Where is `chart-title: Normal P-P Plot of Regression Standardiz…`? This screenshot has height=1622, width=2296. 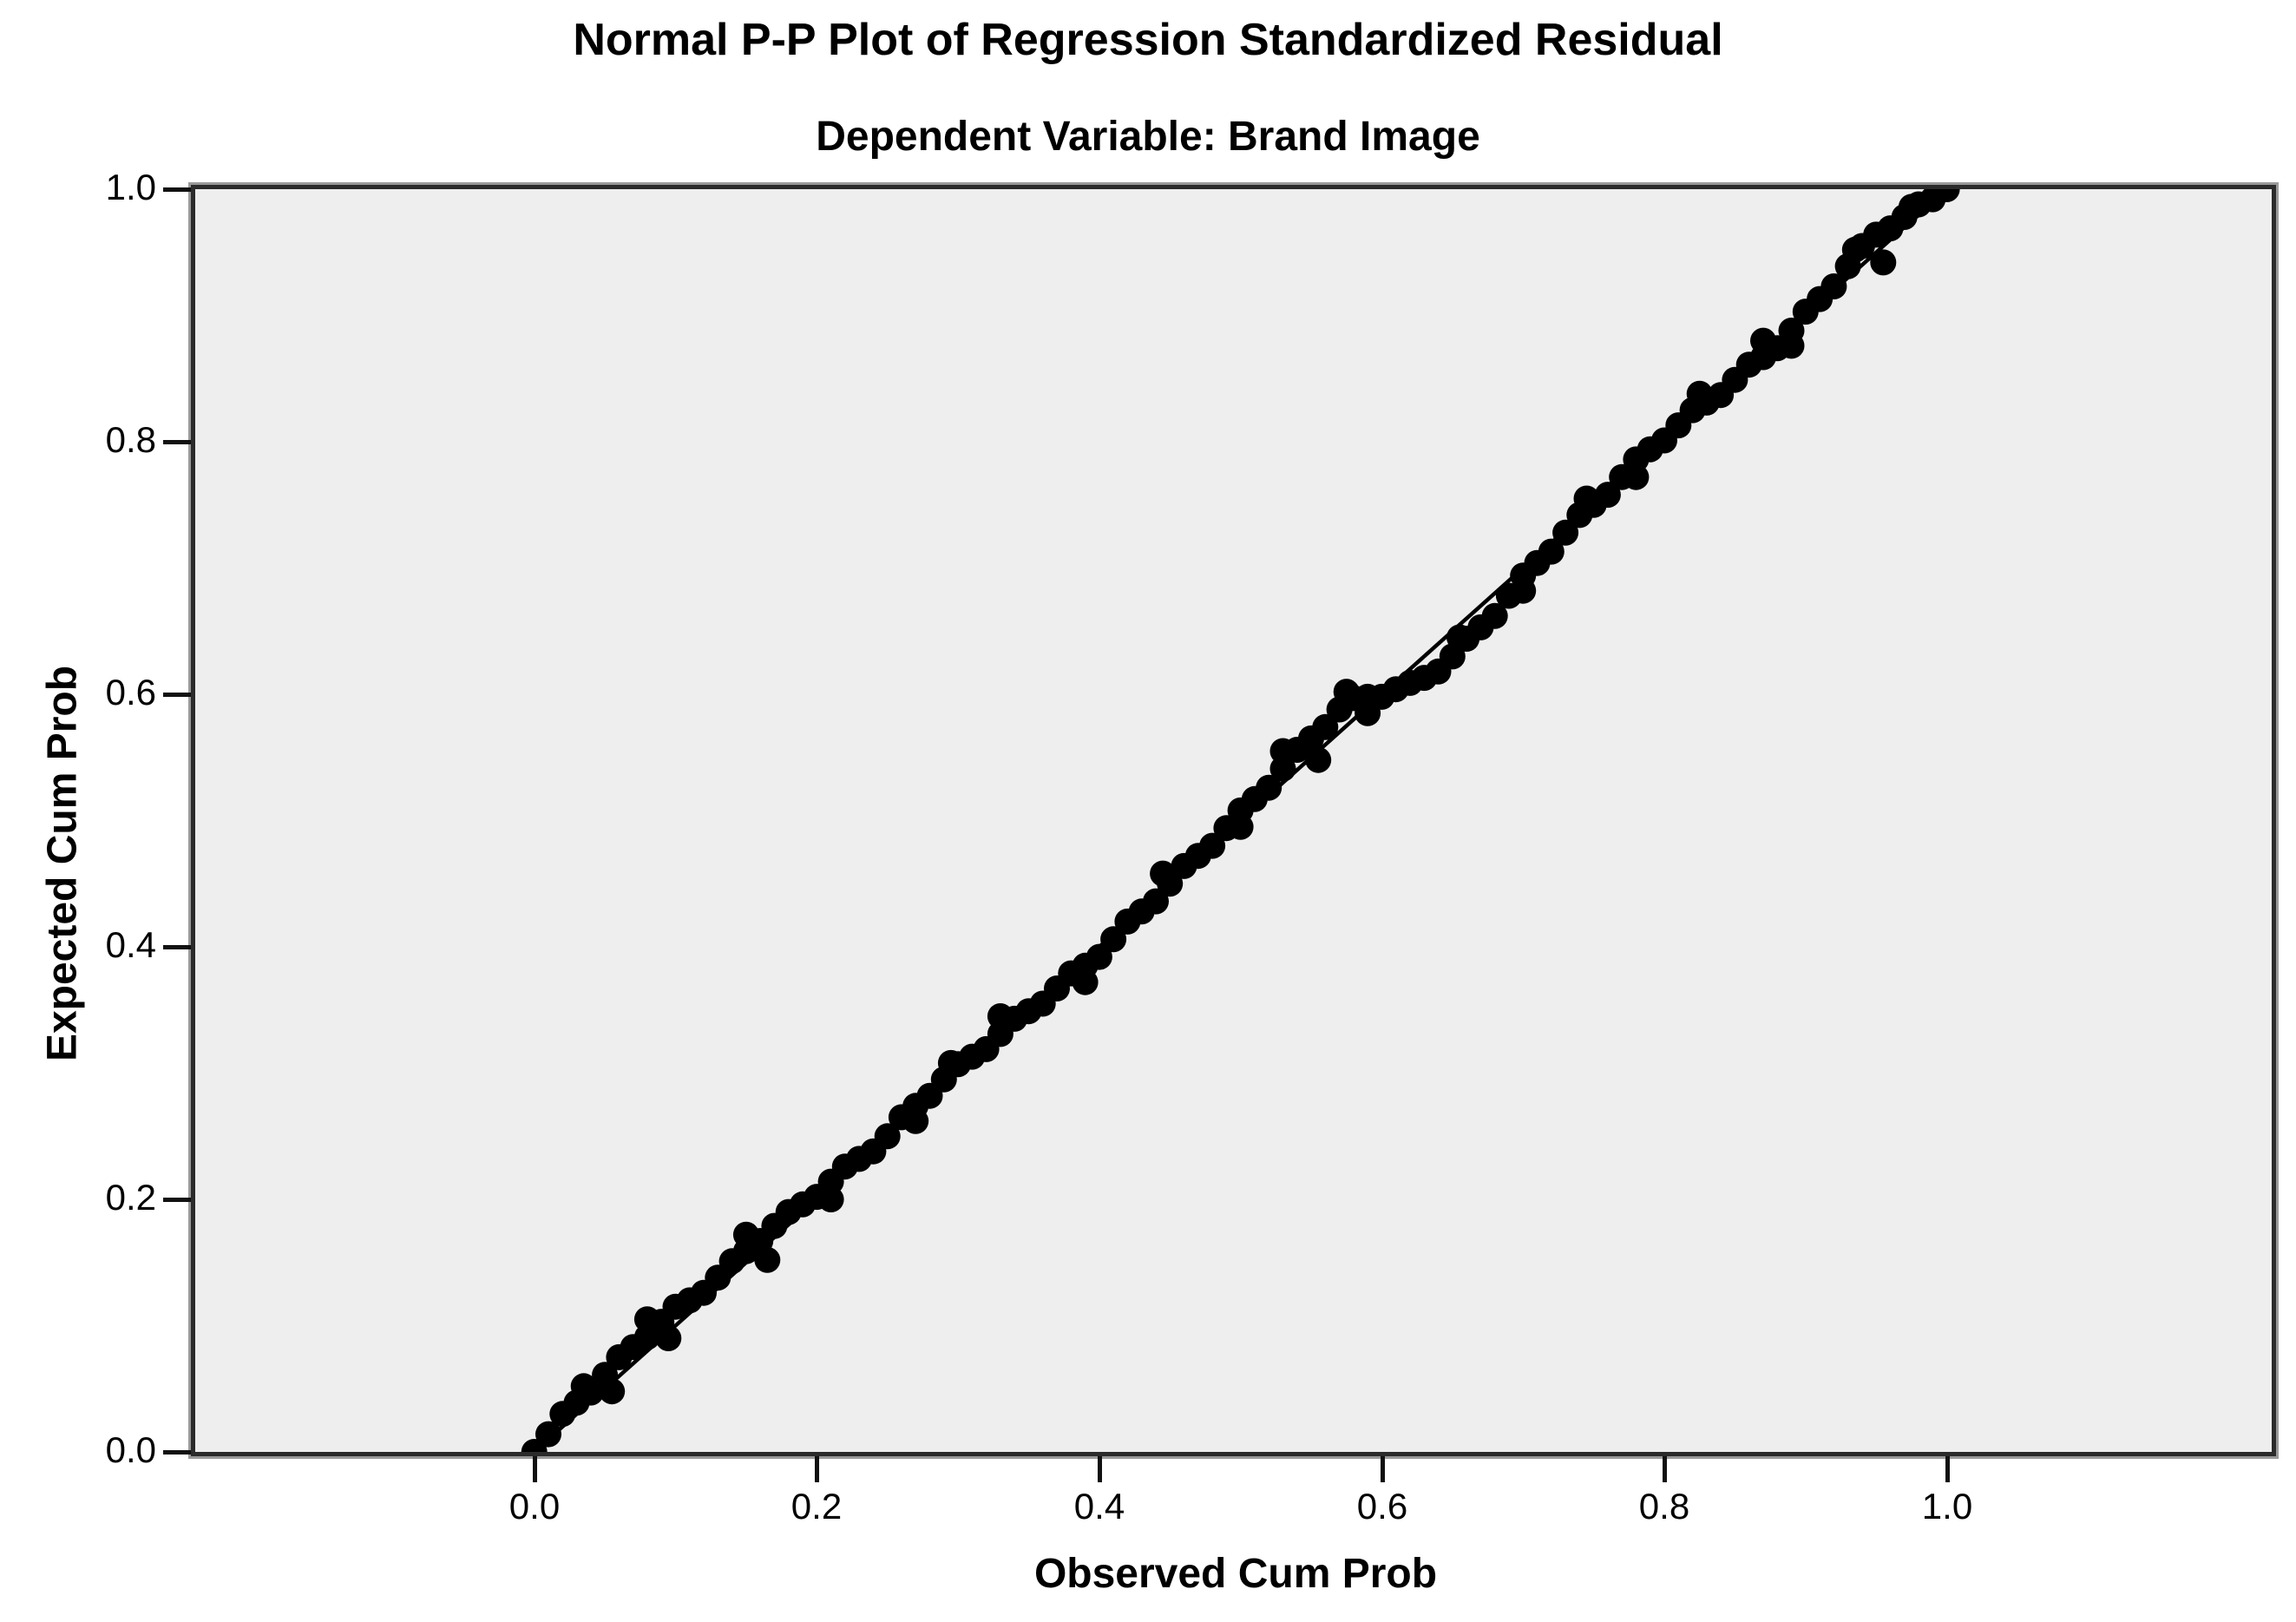 chart-title: Normal P-P Plot of Regression Standardiz… is located at coordinates (1148, 40).